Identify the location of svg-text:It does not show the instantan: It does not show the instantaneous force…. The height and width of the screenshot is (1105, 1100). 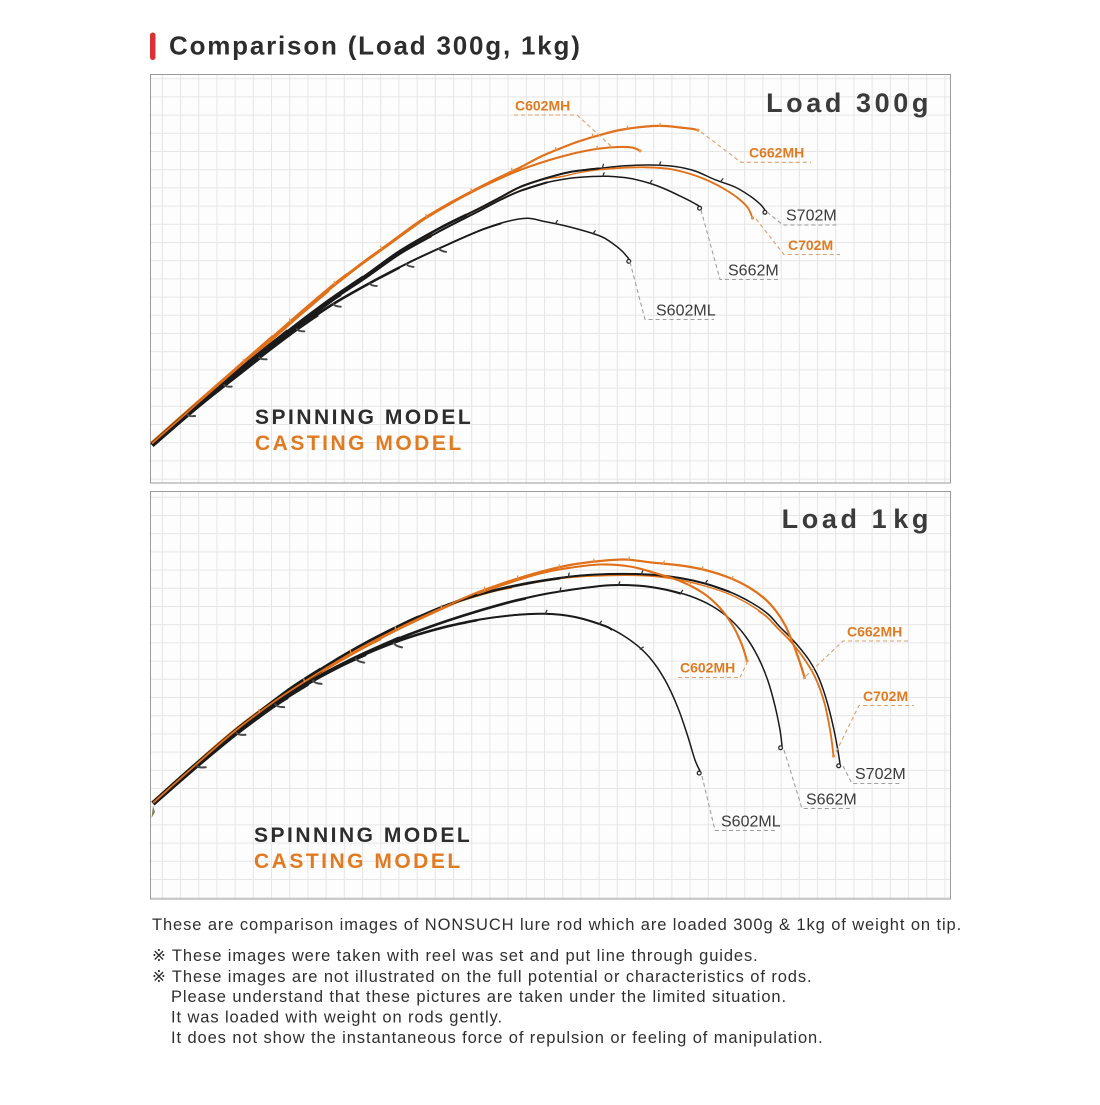
(497, 1038).